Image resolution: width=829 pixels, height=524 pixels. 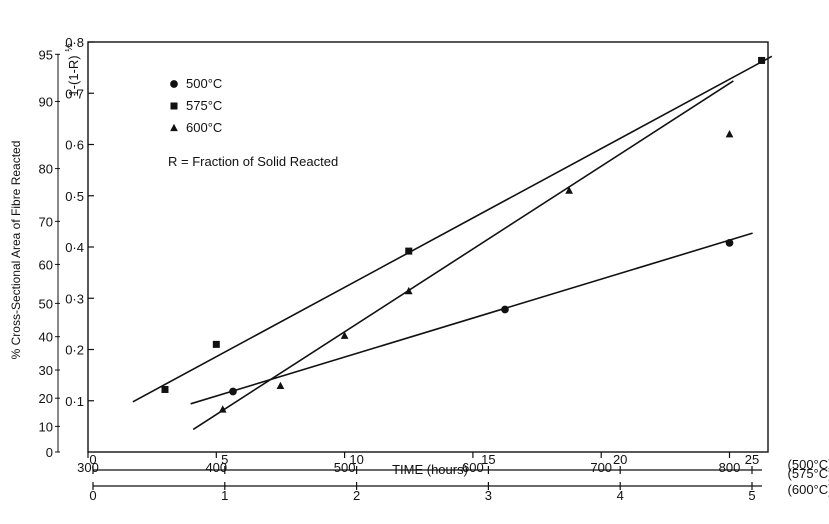 What do you see at coordinates (74, 93) in the screenshot?
I see `y-tick-label: 0·7` at bounding box center [74, 93].